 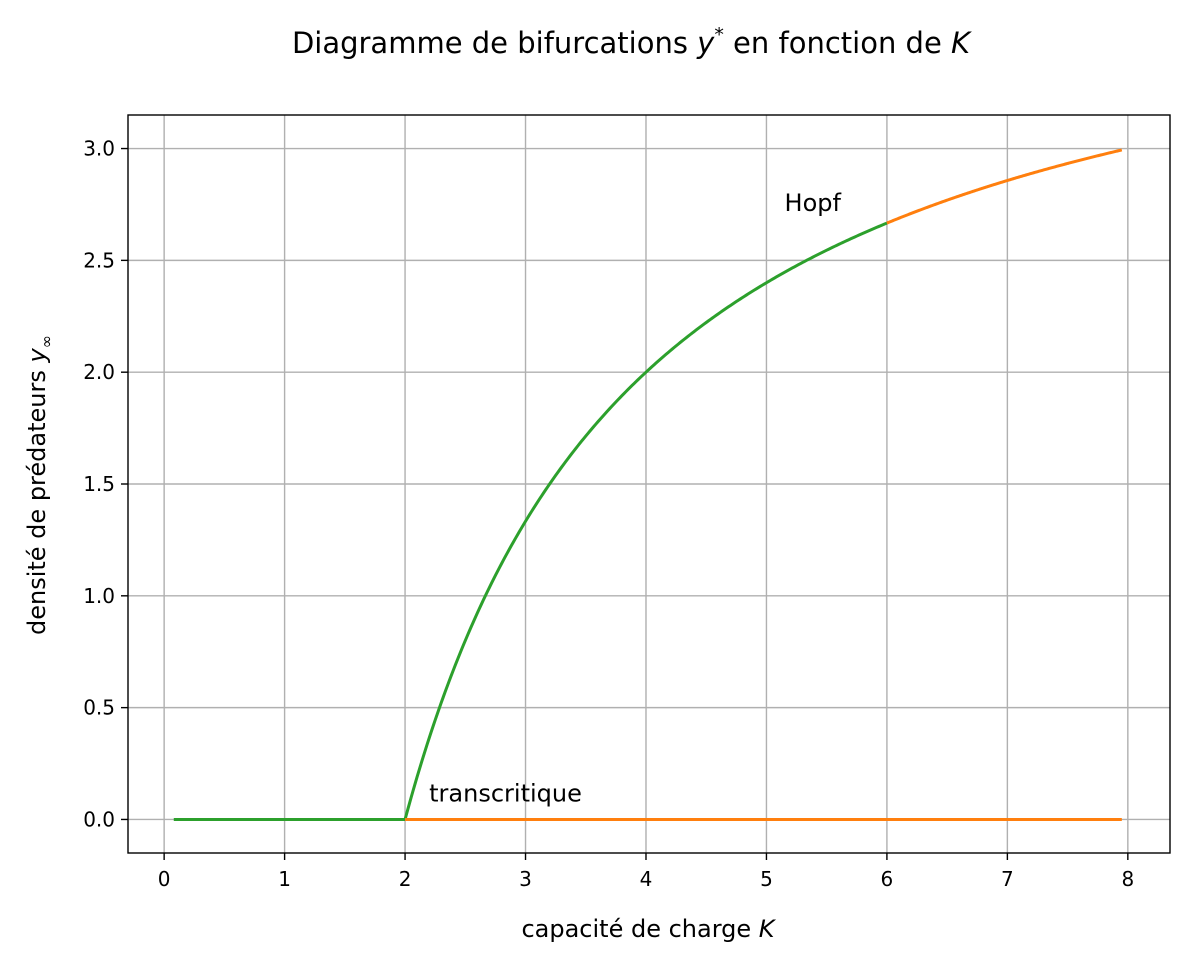 What do you see at coordinates (705, 43) in the screenshot?
I see `chart-title-var: y` at bounding box center [705, 43].